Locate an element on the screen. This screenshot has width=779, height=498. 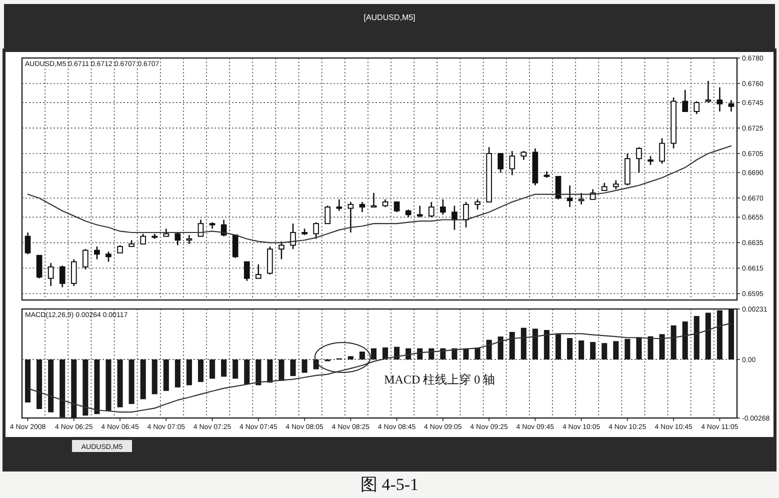
annotation: MACD 柱线上穿 0 轴 is located at coordinates (440, 379).